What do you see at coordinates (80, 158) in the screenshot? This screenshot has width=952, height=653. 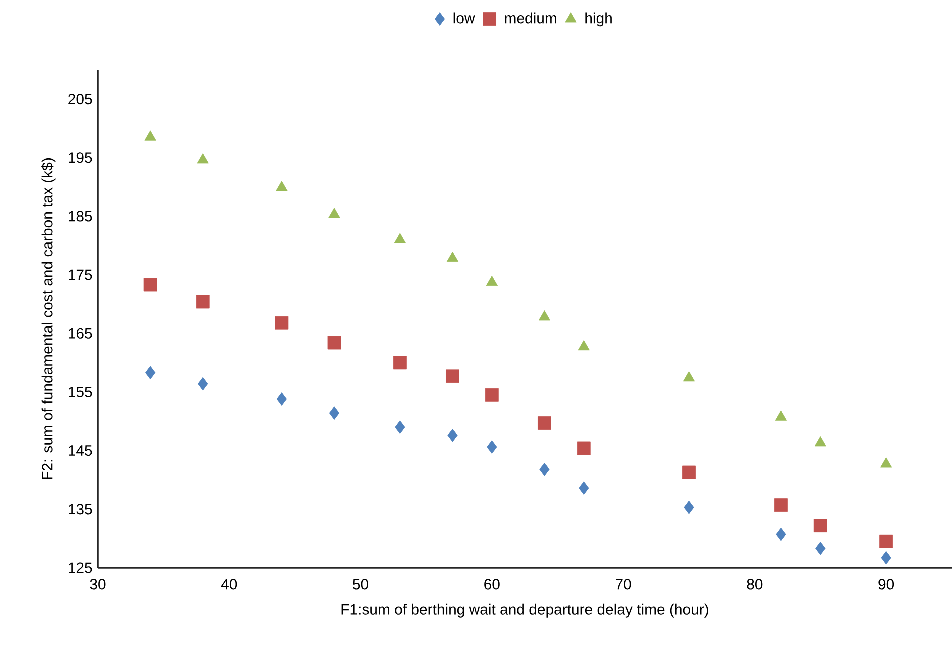 I see `y-tick-label: 195` at bounding box center [80, 158].